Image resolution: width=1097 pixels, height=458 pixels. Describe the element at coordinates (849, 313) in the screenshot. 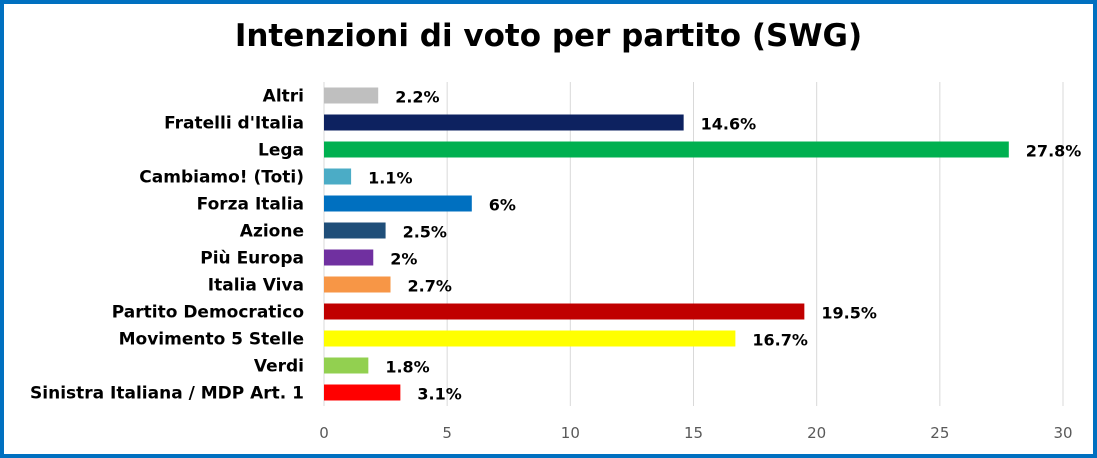

I see `data-label: 19.5%` at that location.